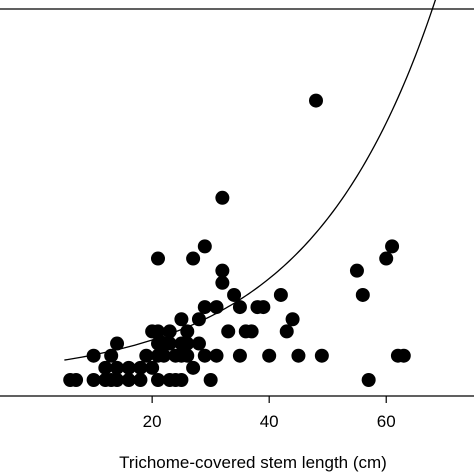 Image resolution: width=474 pixels, height=474 pixels. What do you see at coordinates (386, 421) in the screenshot?
I see `x-tick-label-60: 60` at bounding box center [386, 421].